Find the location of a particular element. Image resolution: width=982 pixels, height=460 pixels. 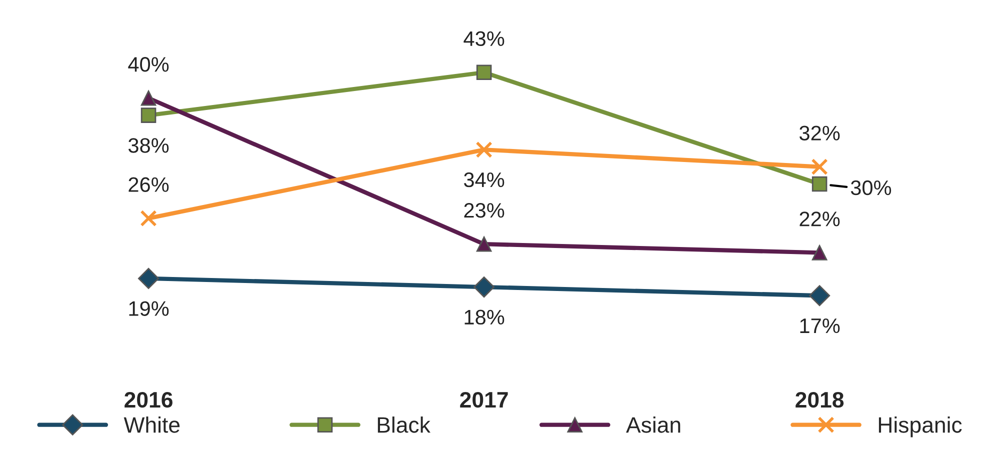

data-label: 34% is located at coordinates (484, 180).